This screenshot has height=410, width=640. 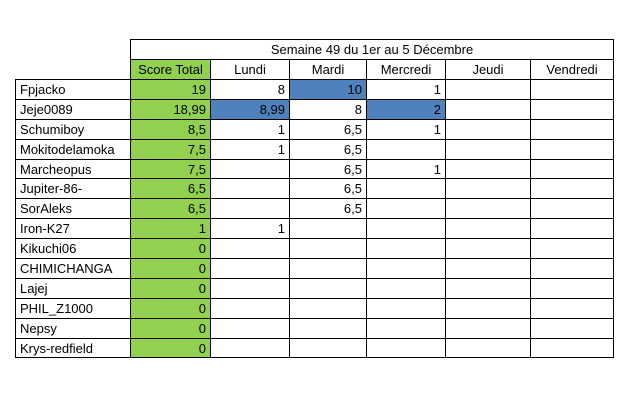 I want to click on day-score-cell: 10, so click(x=328, y=89).